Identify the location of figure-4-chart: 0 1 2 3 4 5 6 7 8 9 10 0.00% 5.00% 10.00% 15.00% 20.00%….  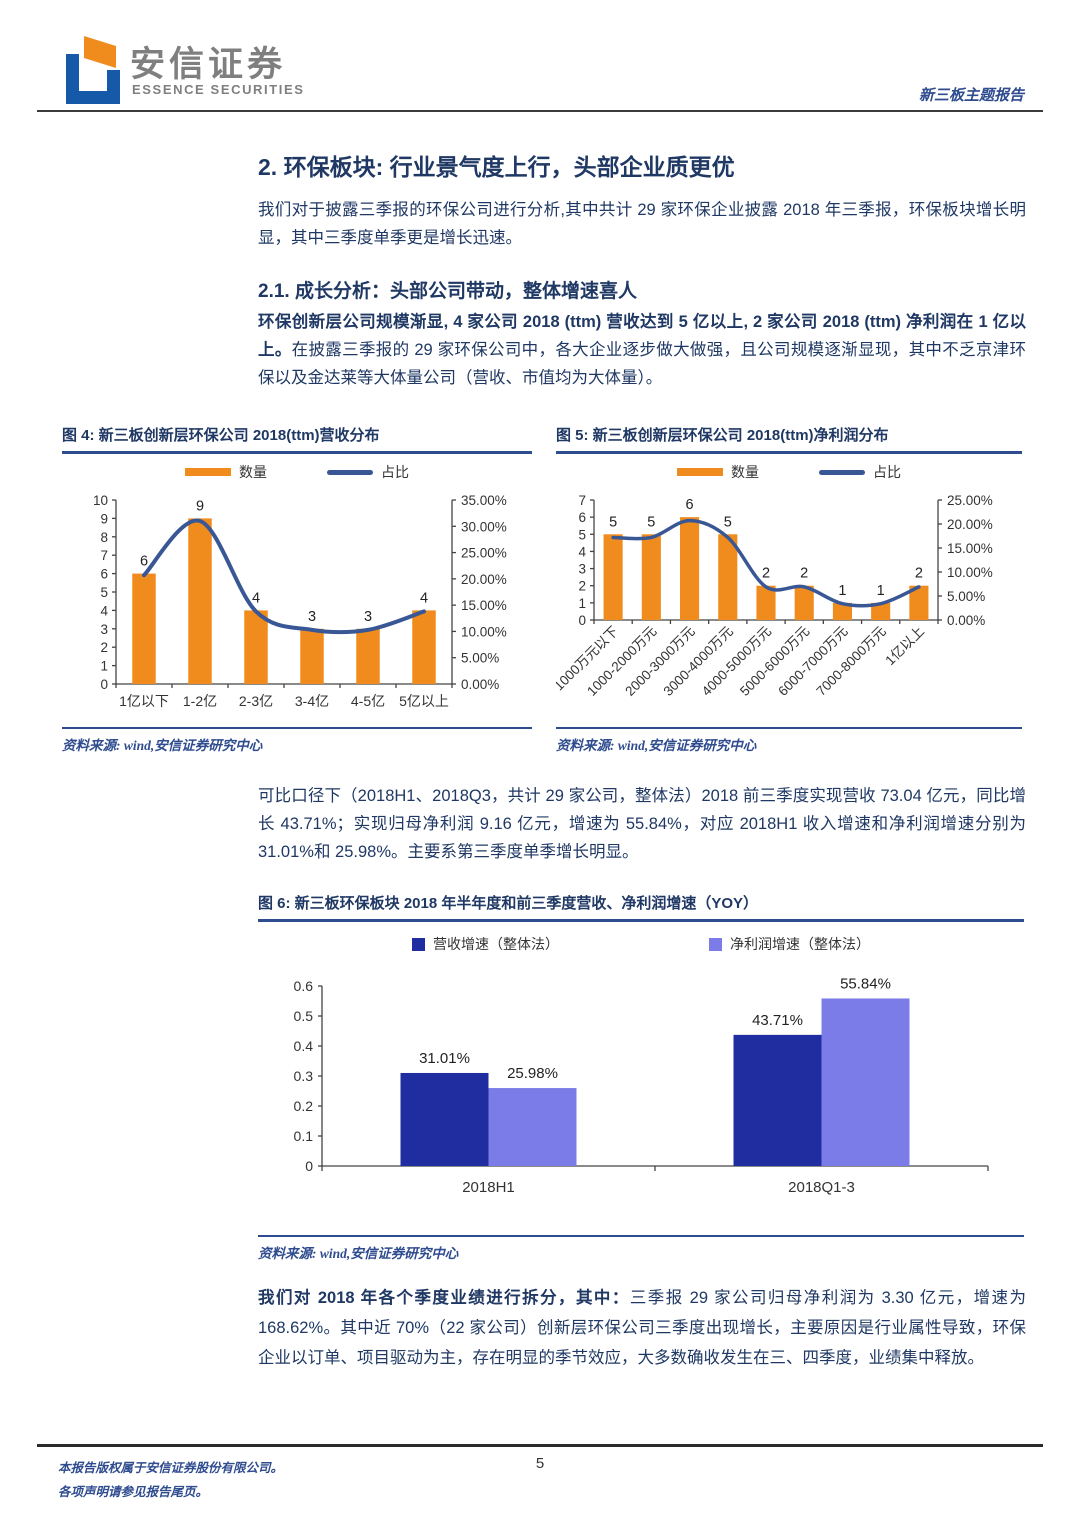
(300, 601).